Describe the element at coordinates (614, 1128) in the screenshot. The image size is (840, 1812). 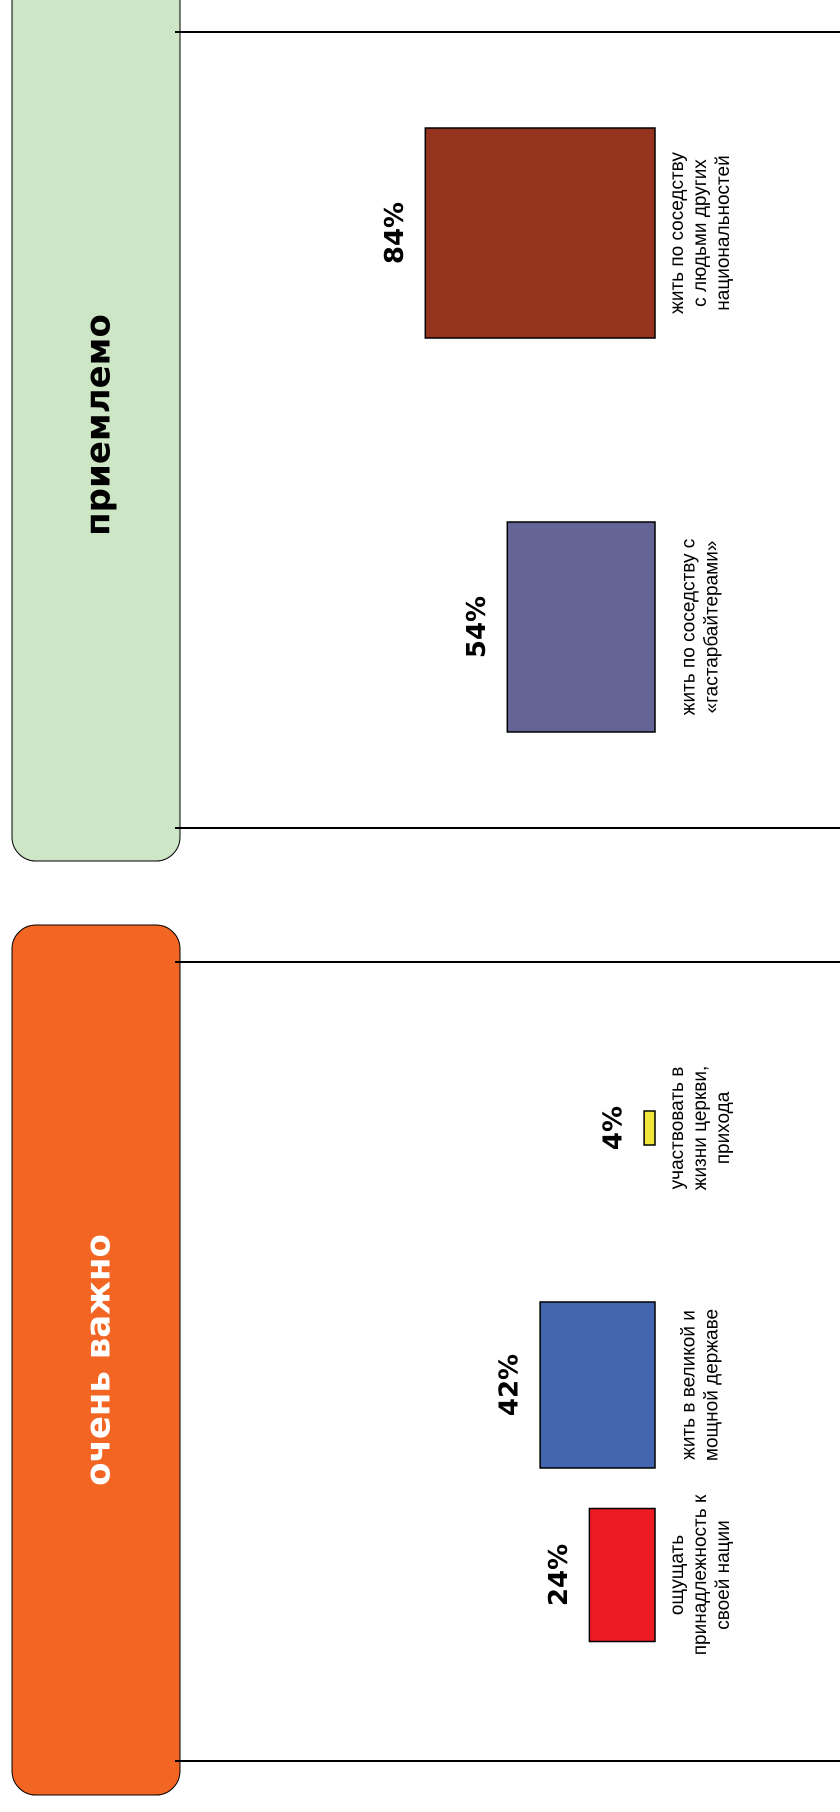
I see `value-label-church: 4%` at that location.